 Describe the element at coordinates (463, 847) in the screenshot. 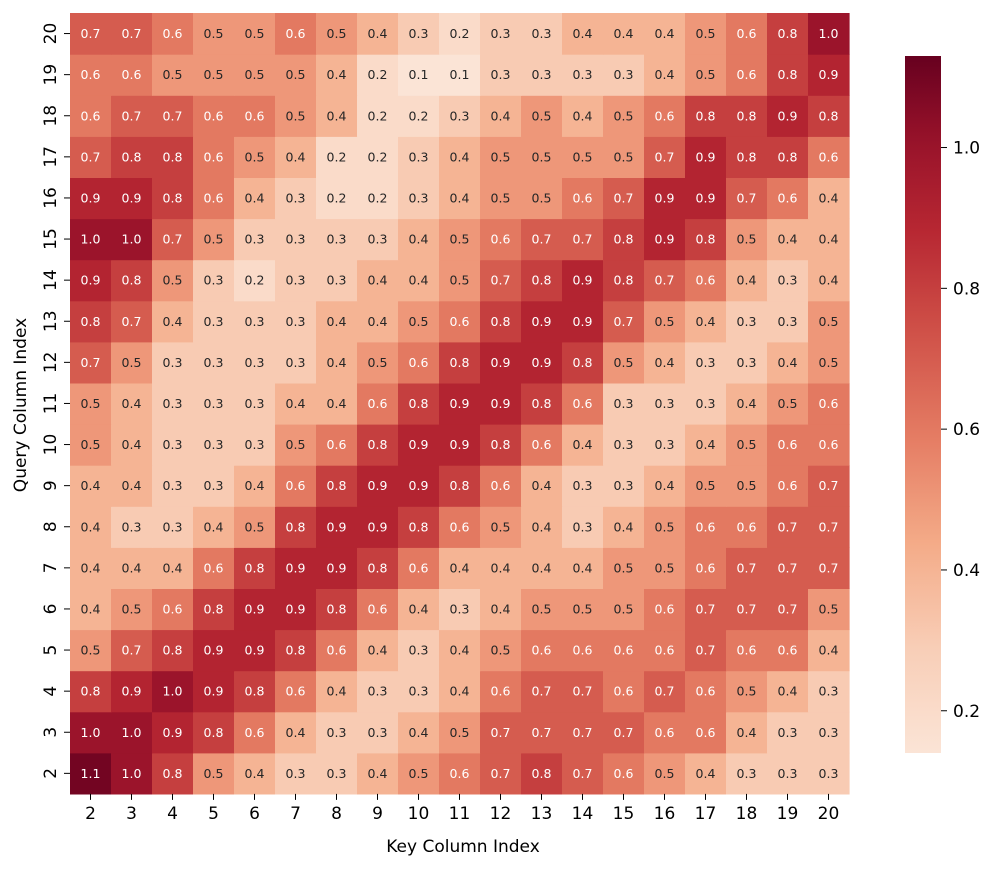

I see `x-axis-label: Key Column Index` at that location.